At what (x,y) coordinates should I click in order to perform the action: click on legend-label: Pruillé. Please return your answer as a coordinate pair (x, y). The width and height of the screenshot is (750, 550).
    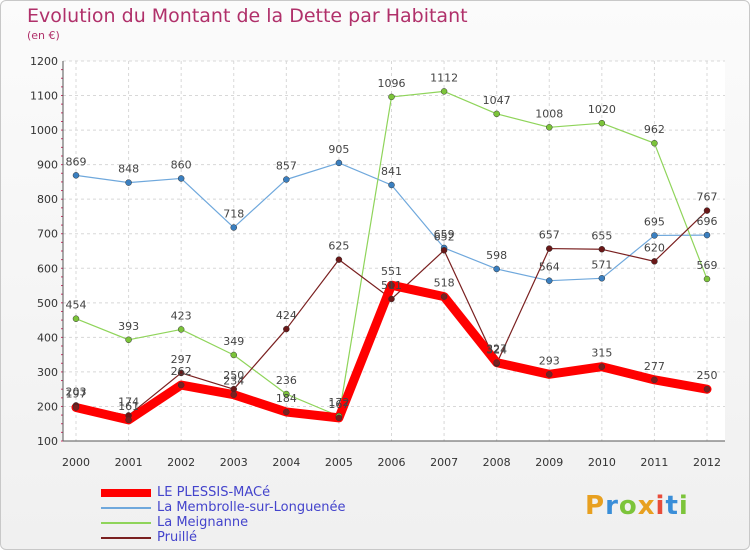
    Looking at the image, I should click on (177, 537).